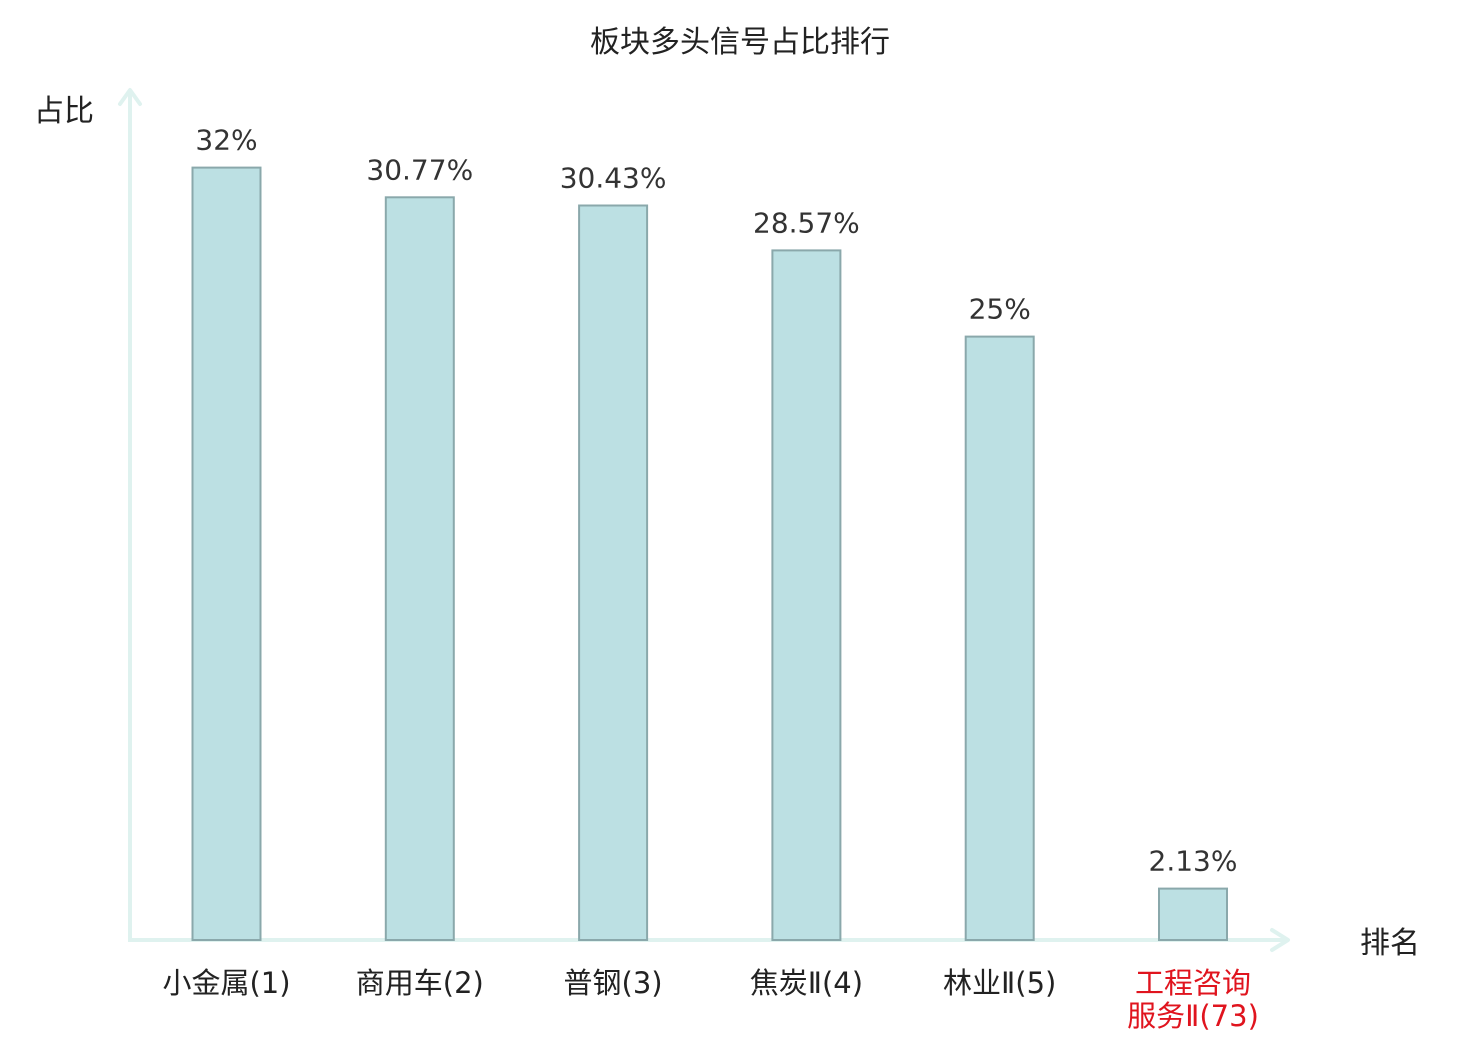  What do you see at coordinates (710, 999) in the screenshot?
I see `category-labels-group: 小金属(1) 商用车(2) 普钢(3) 焦炭Ⅱ(4) 林业Ⅱ(5) 工程咨询服务Ⅱ(73)` at bounding box center [710, 999].